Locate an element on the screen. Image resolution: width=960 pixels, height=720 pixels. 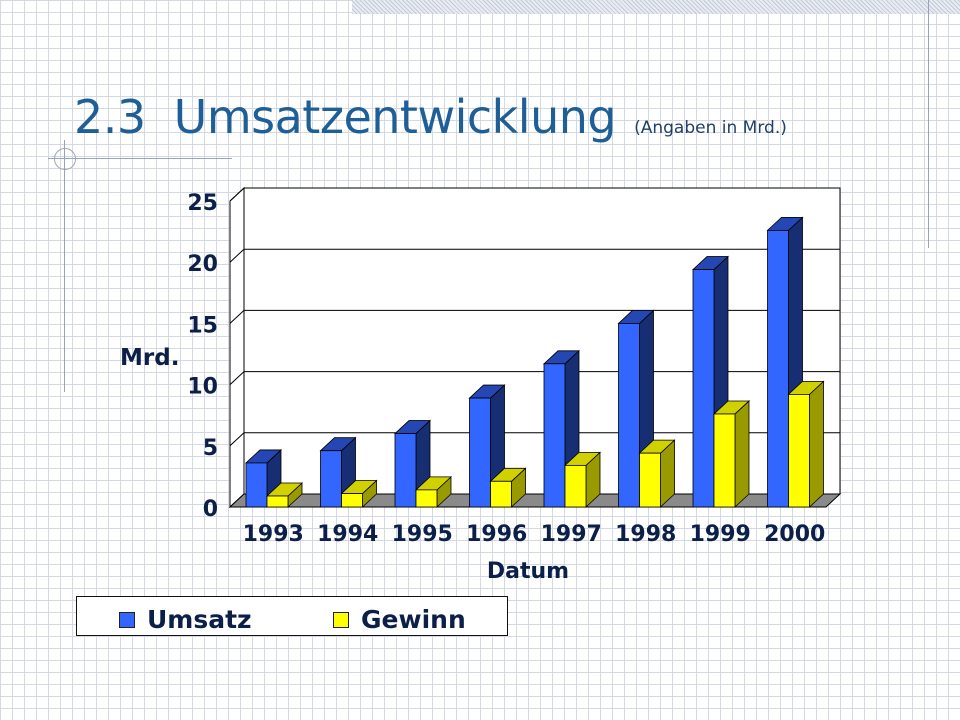
y-tick-label: 5 is located at coordinates (210, 448).